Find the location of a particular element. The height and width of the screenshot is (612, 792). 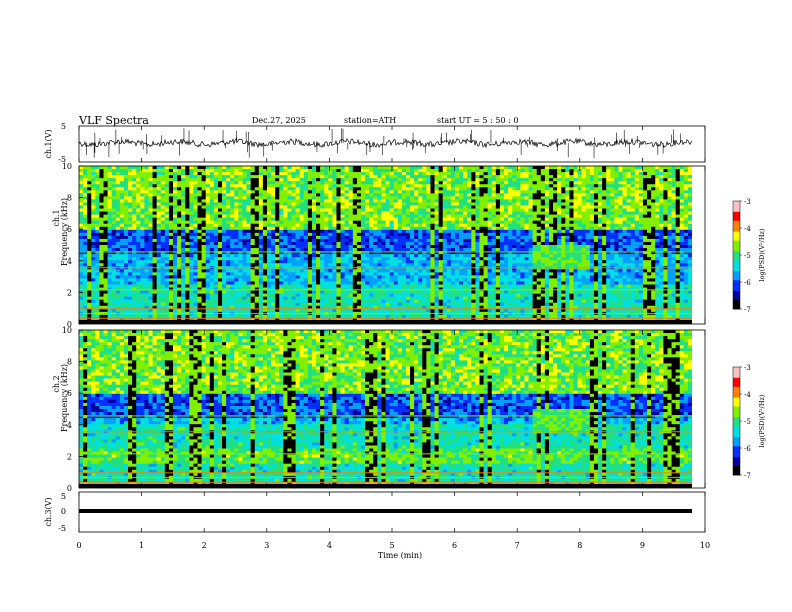

time-tick-label: 1 is located at coordinates (141, 545).